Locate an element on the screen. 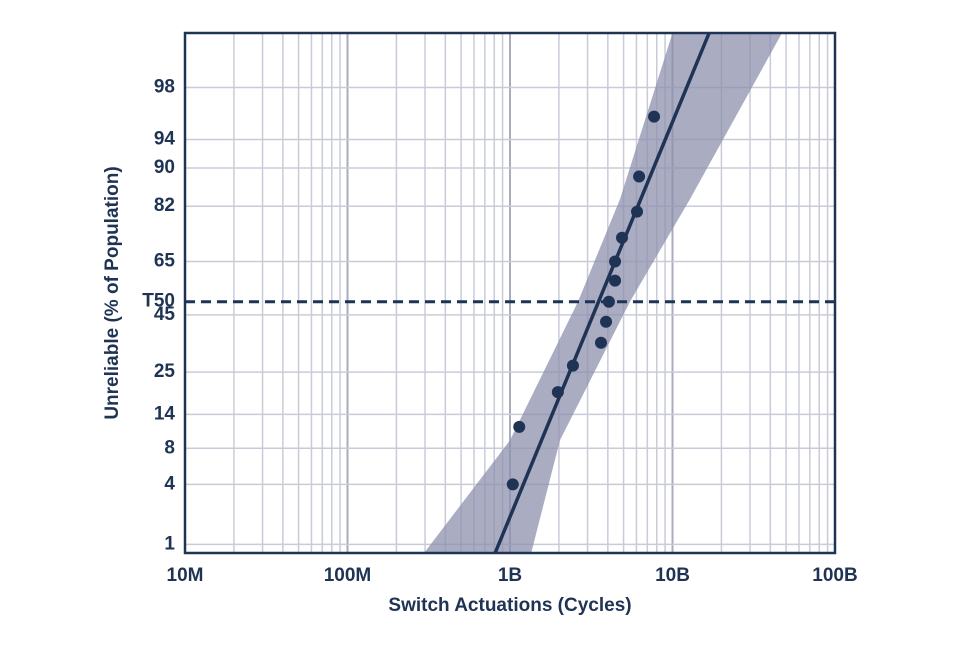  y-tick-label: T50 is located at coordinates (158, 301).